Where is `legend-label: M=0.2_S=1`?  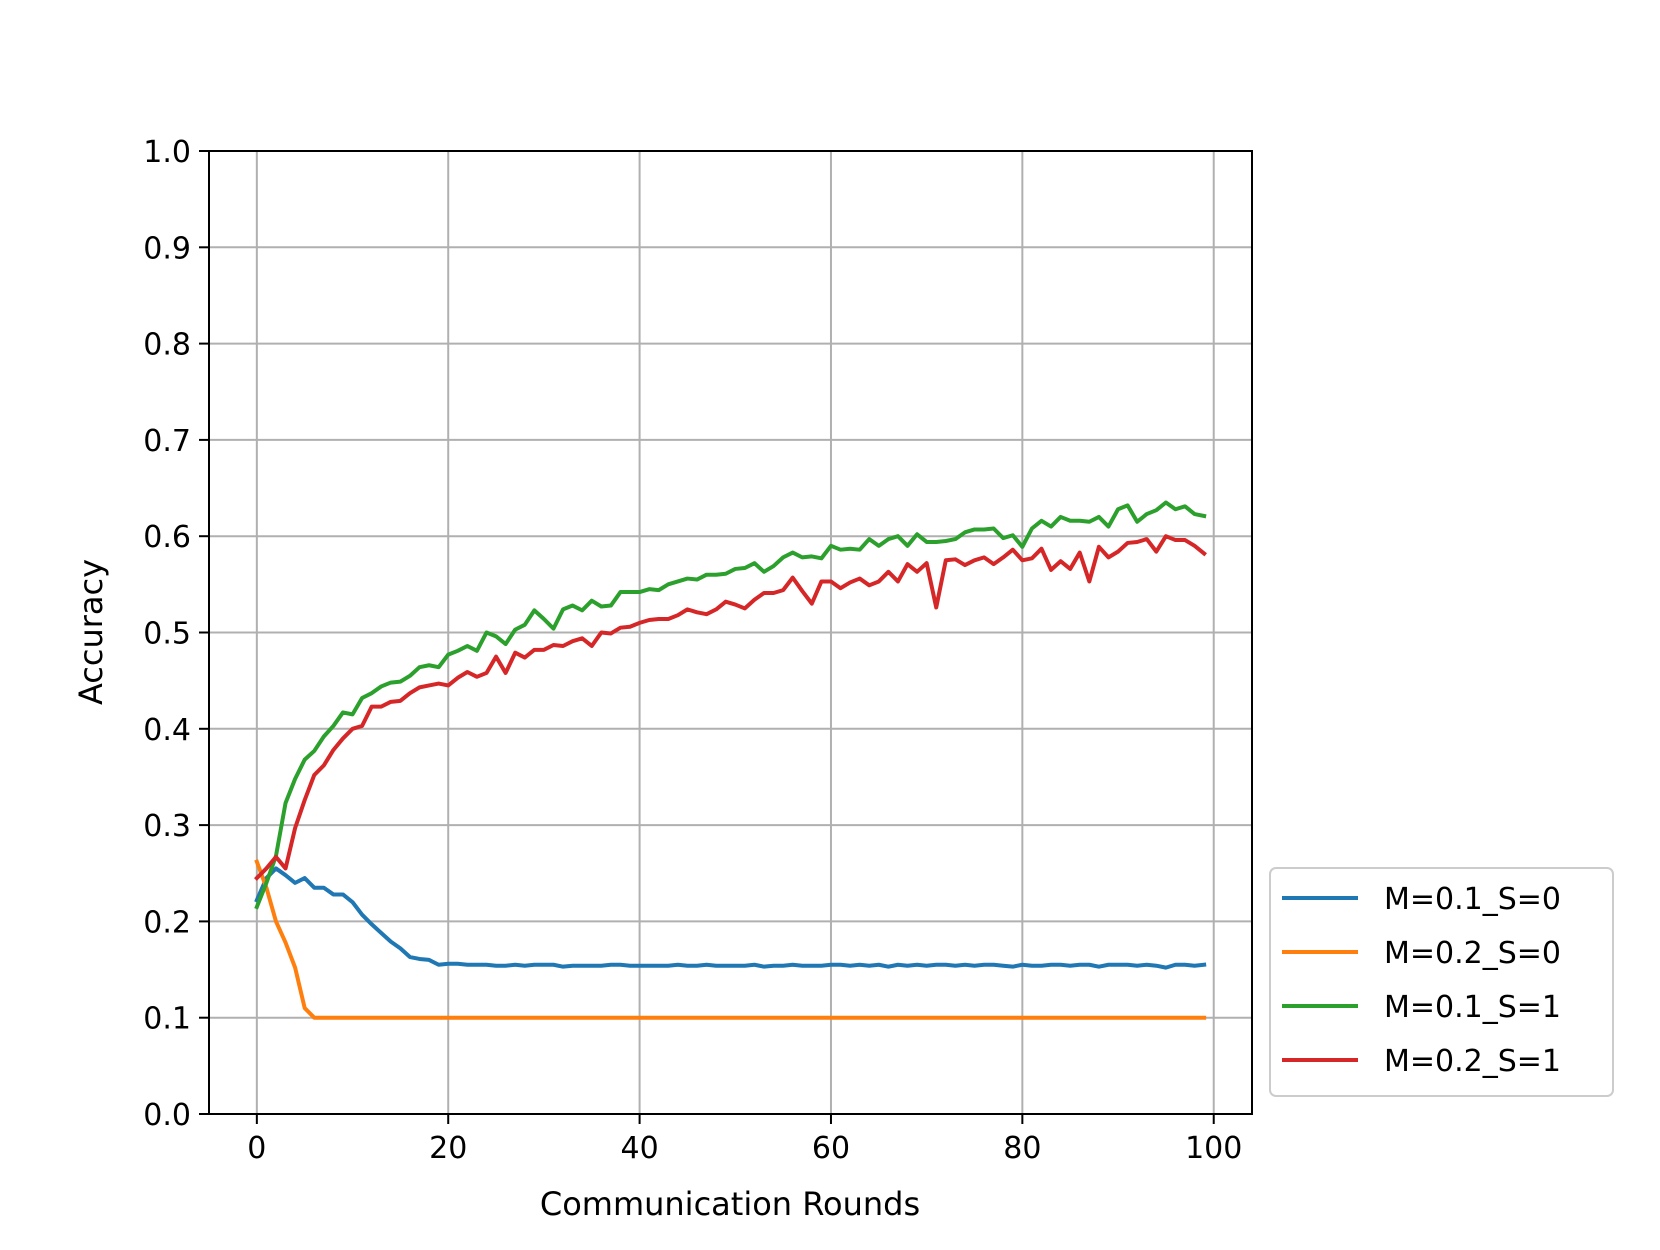 legend-label: M=0.2_S=1 is located at coordinates (1472, 1061).